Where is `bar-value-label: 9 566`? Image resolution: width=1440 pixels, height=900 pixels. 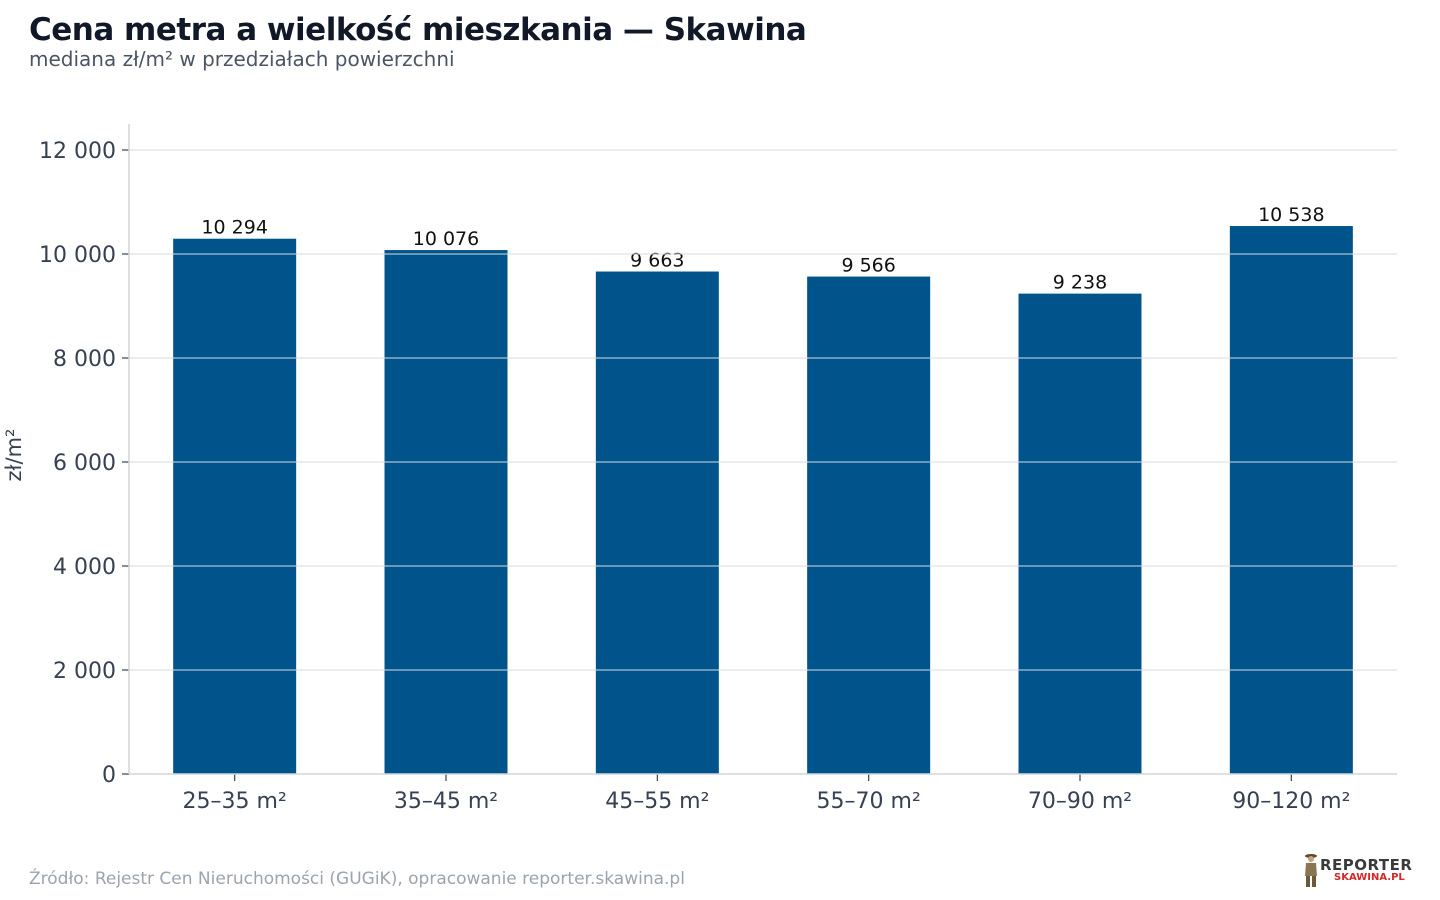 bar-value-label: 9 566 is located at coordinates (868, 266).